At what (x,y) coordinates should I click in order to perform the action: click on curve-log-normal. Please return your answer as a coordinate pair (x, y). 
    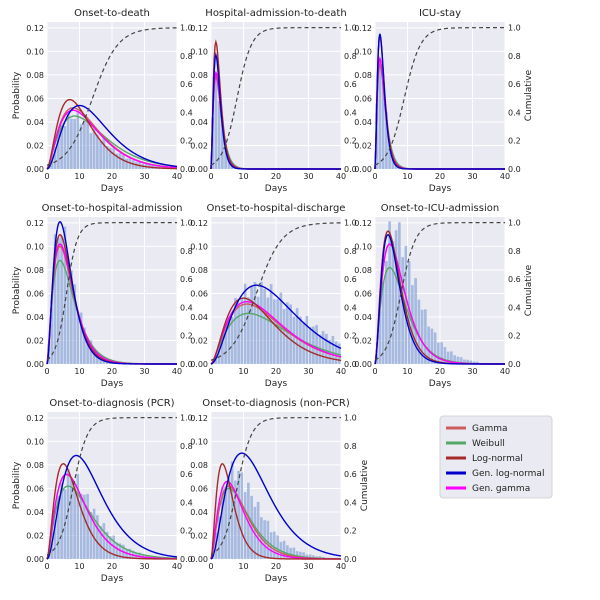
    Looking at the image, I should click on (111, 511).